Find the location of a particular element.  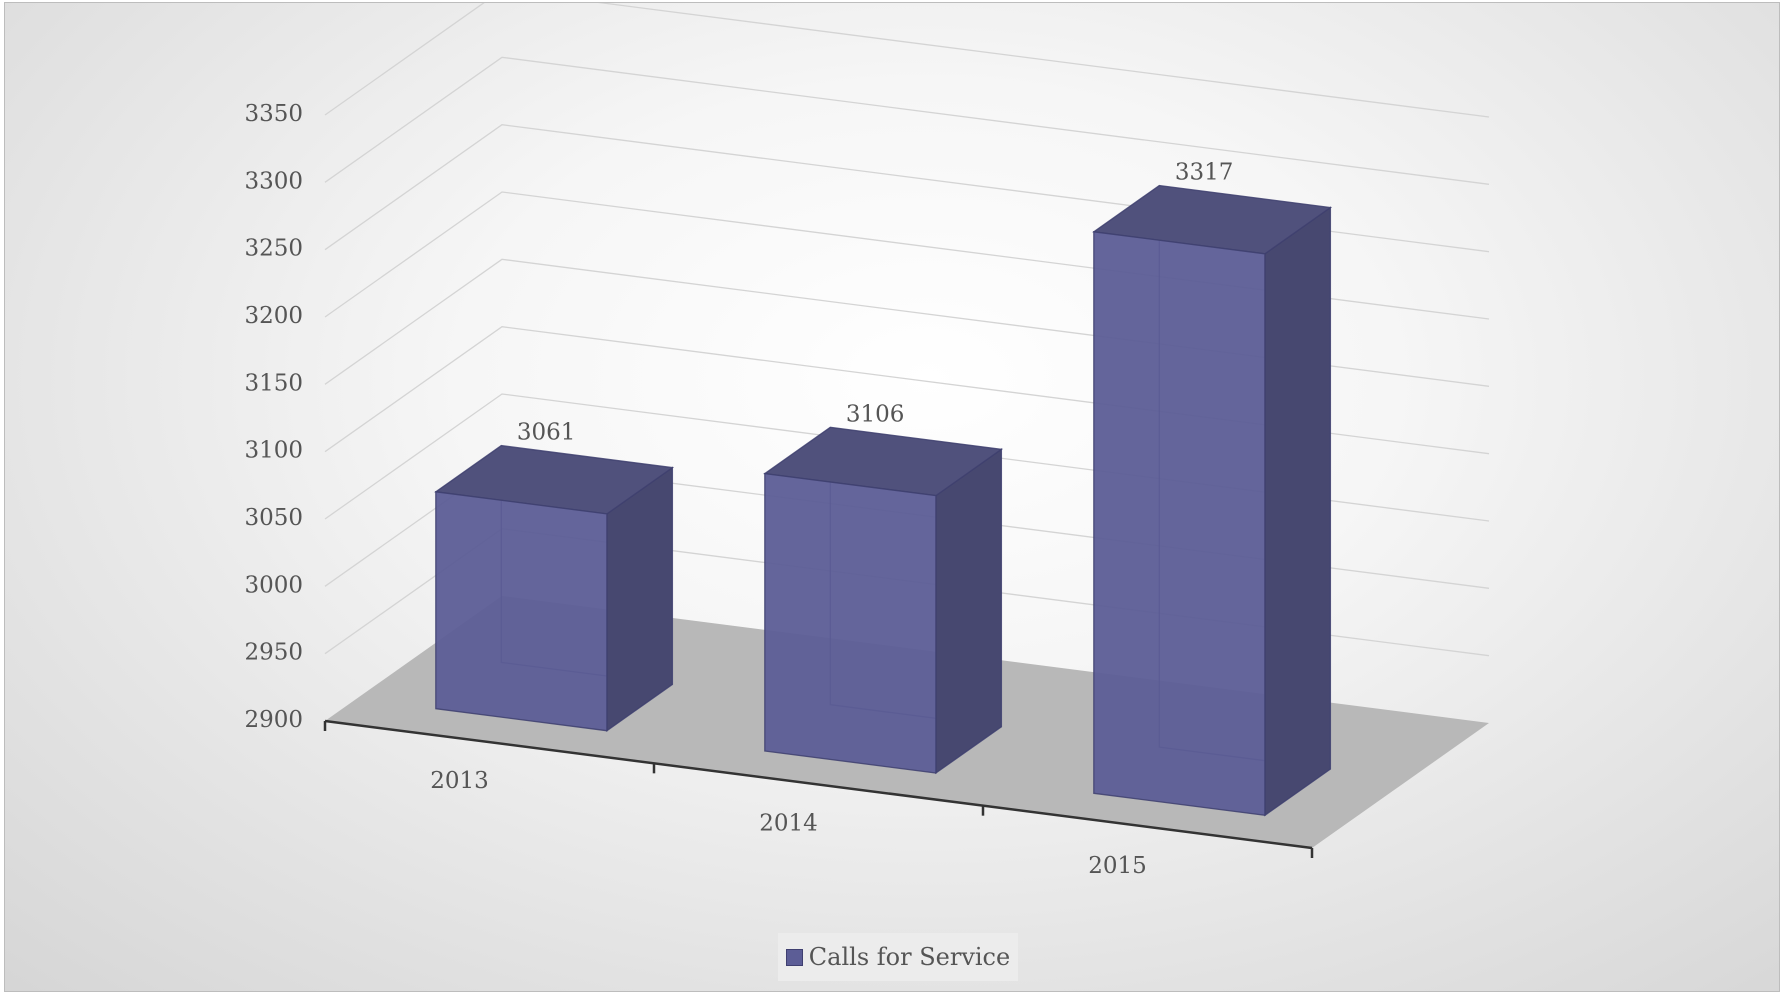

x-tick-label: 2014 is located at coordinates (788, 824).